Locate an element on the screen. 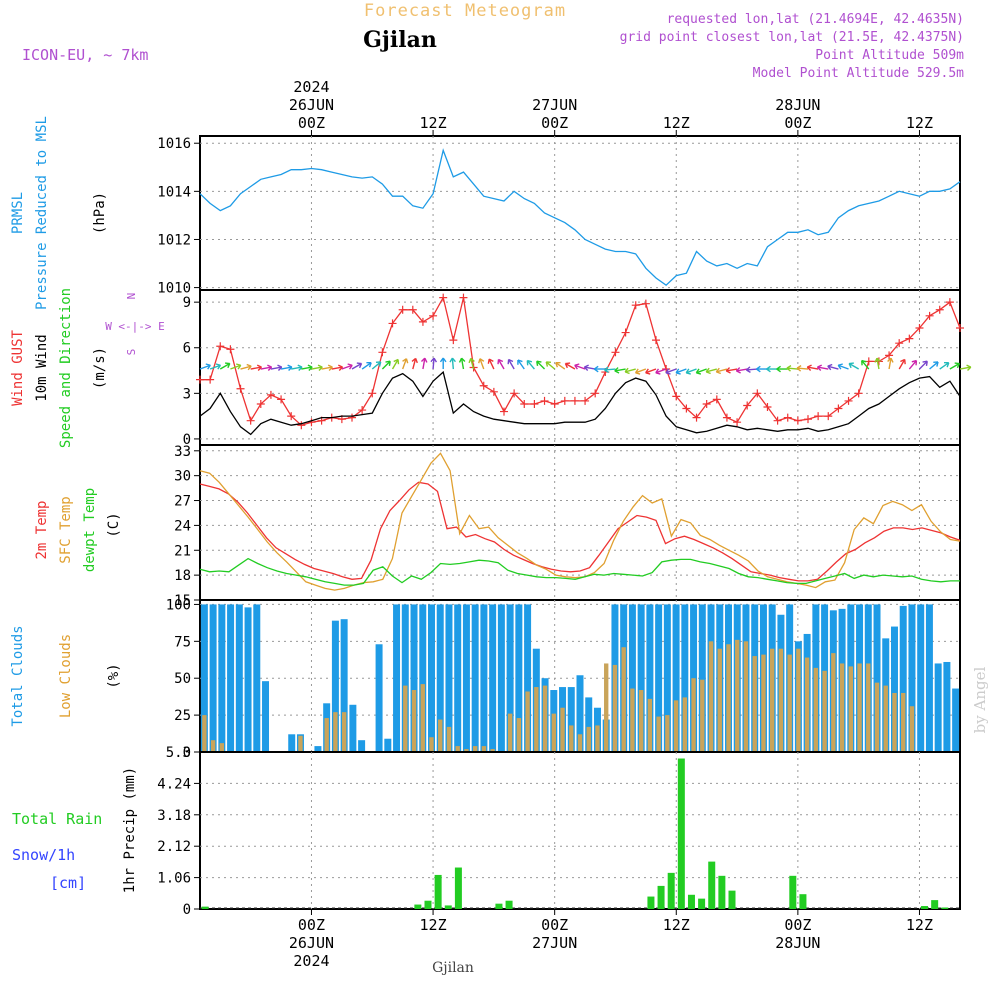  model-altitude: Model Point Altitude 529.5m is located at coordinates (858, 73).